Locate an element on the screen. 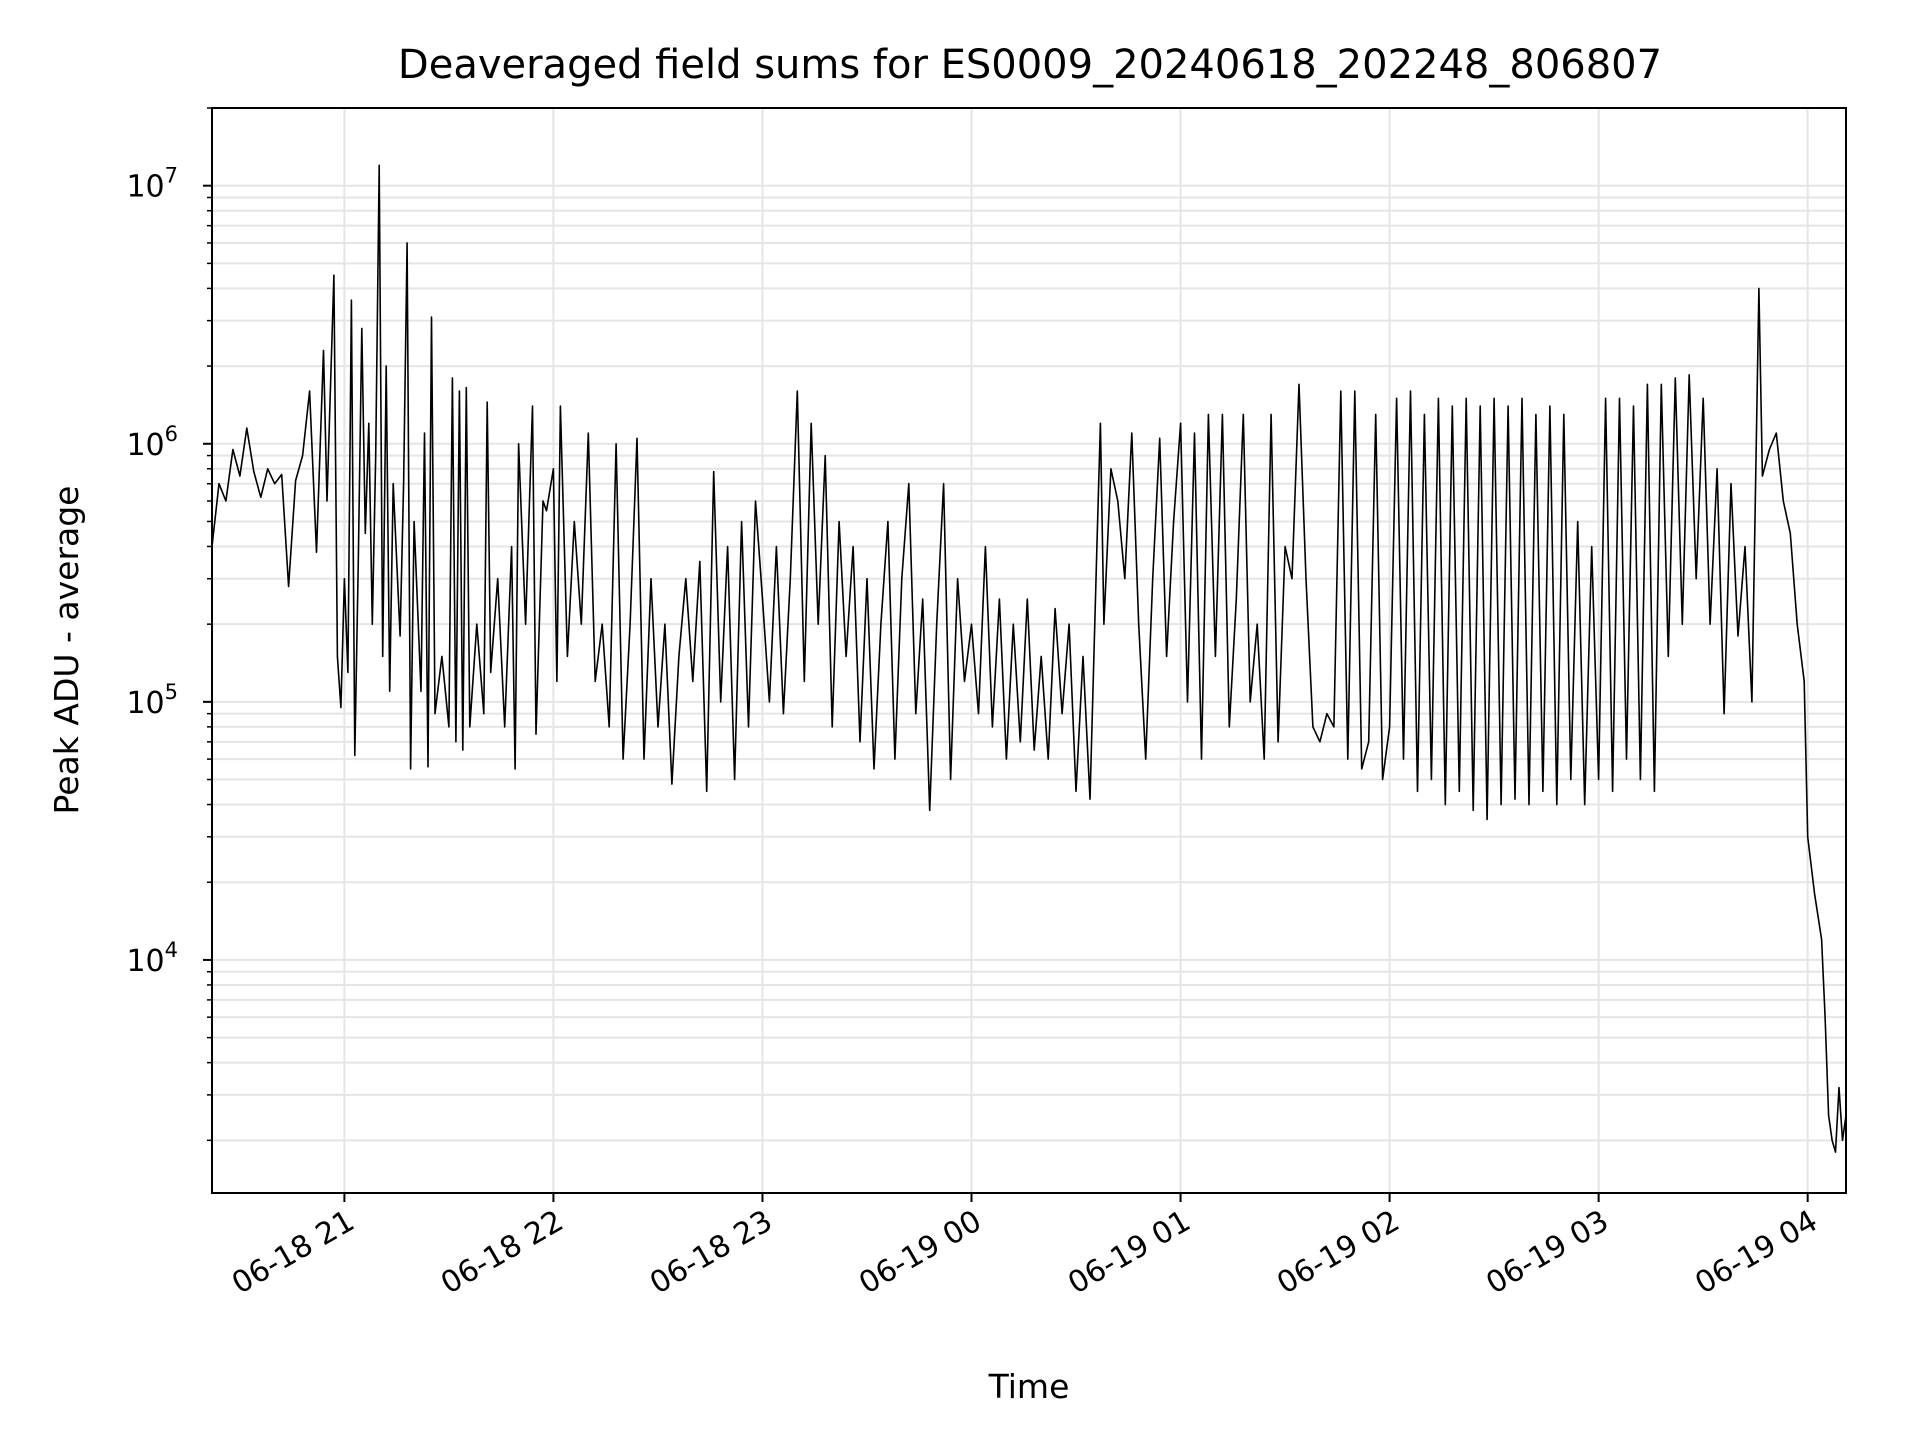 Image resolution: width=1920 pixels, height=1440 pixels. y-tick-label: 10⁵ is located at coordinates (152, 700).